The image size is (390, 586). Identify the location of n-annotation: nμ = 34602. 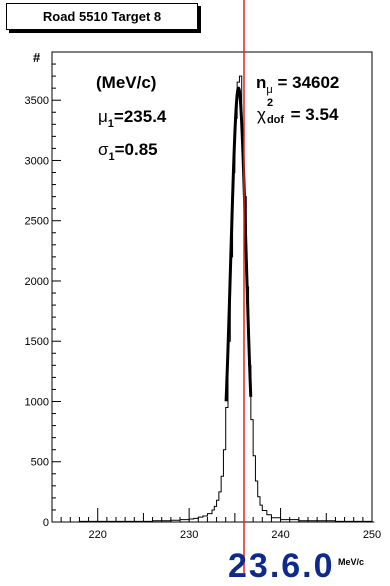
(297, 84).